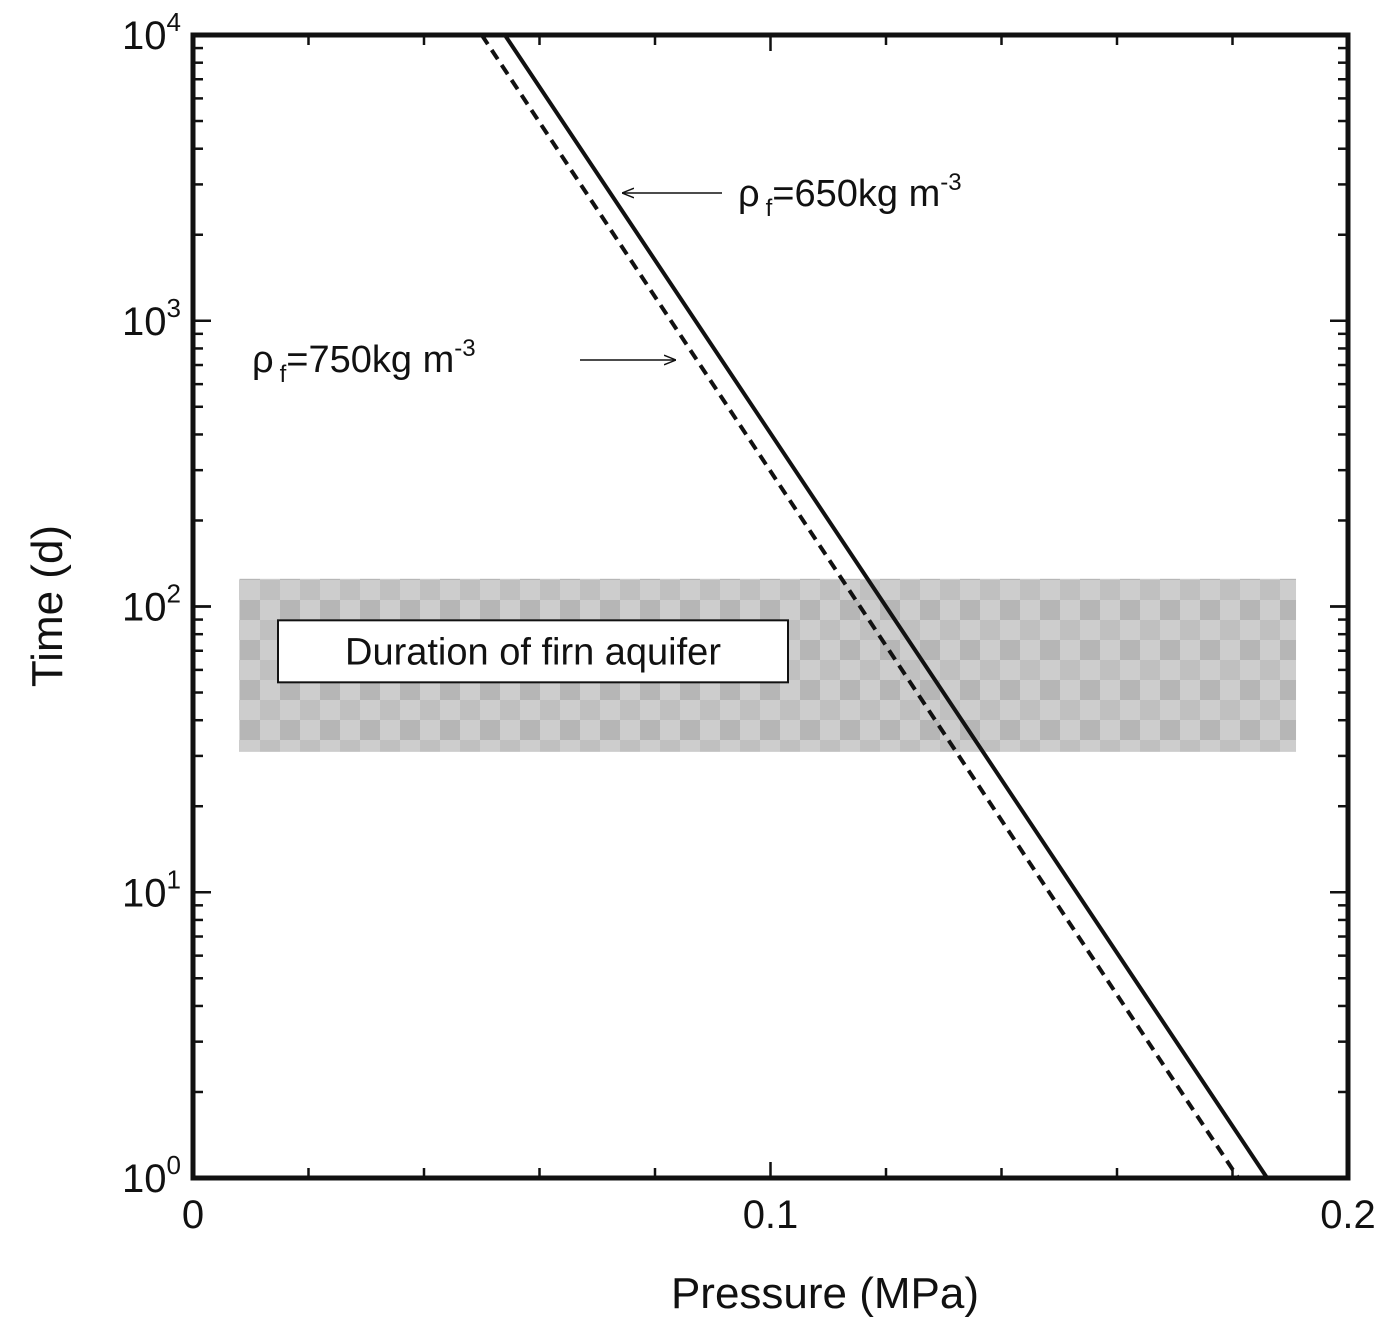 The height and width of the screenshot is (1324, 1400). I want to click on band-label-box, so click(533, 651).